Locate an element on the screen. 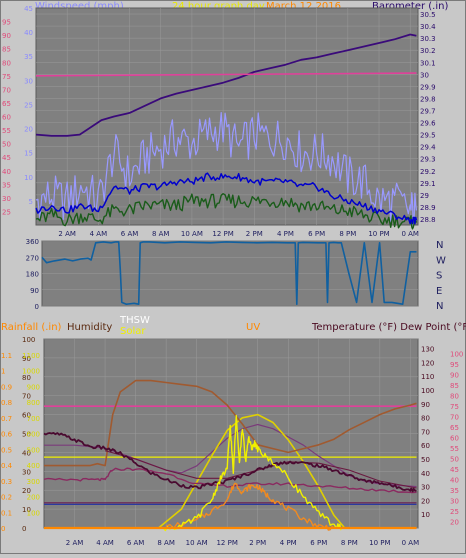  wind-low-line is located at coordinates (226, 211).